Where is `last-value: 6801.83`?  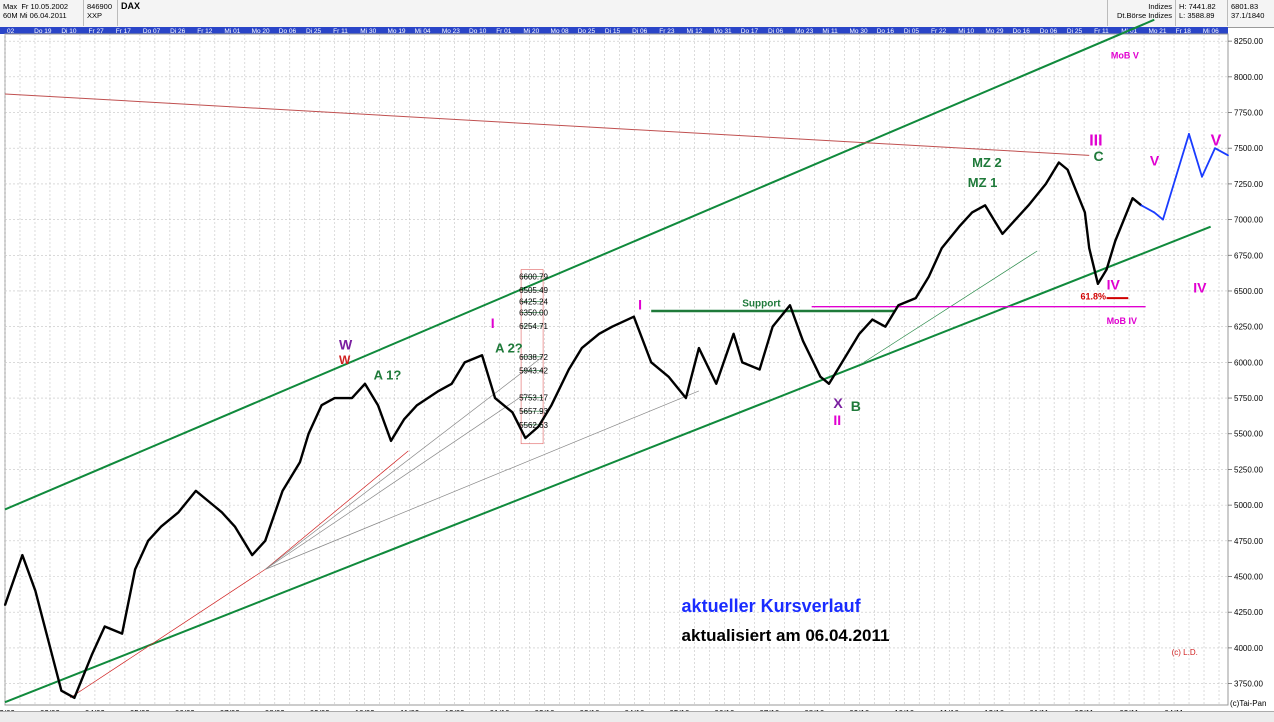 last-value: 6801.83 is located at coordinates (1245, 6).